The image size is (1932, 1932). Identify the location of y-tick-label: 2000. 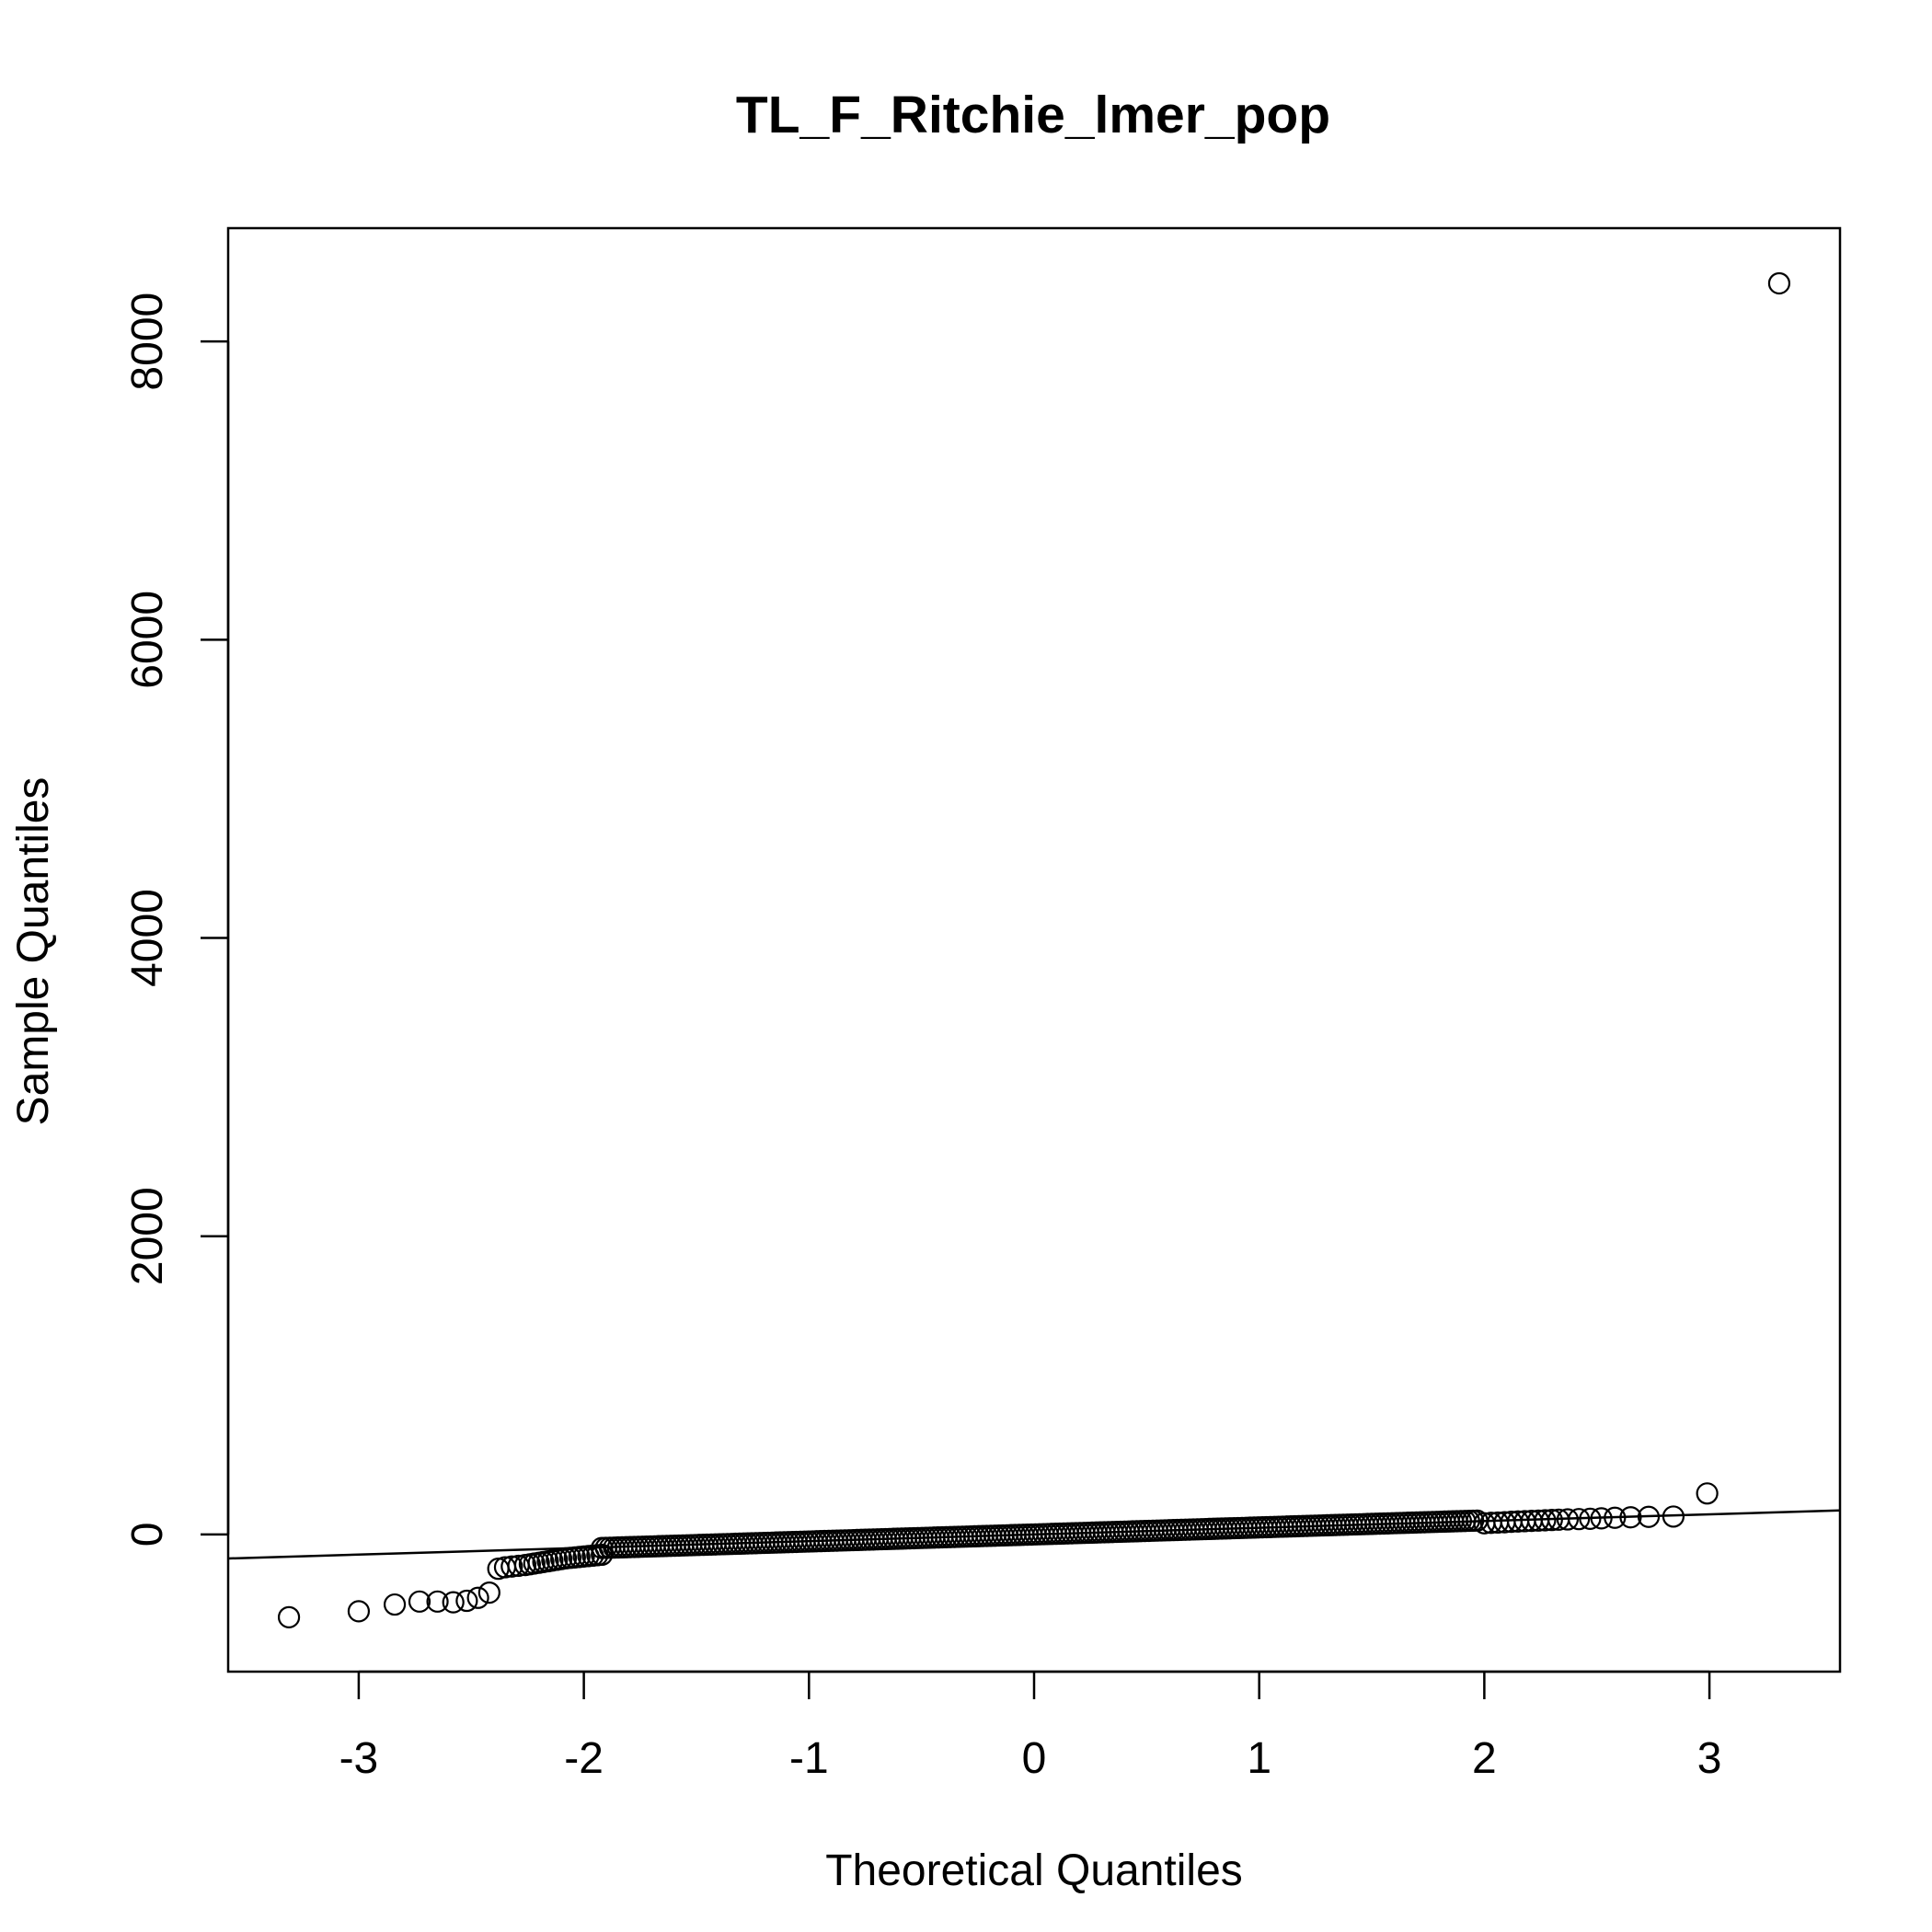
(147, 1236).